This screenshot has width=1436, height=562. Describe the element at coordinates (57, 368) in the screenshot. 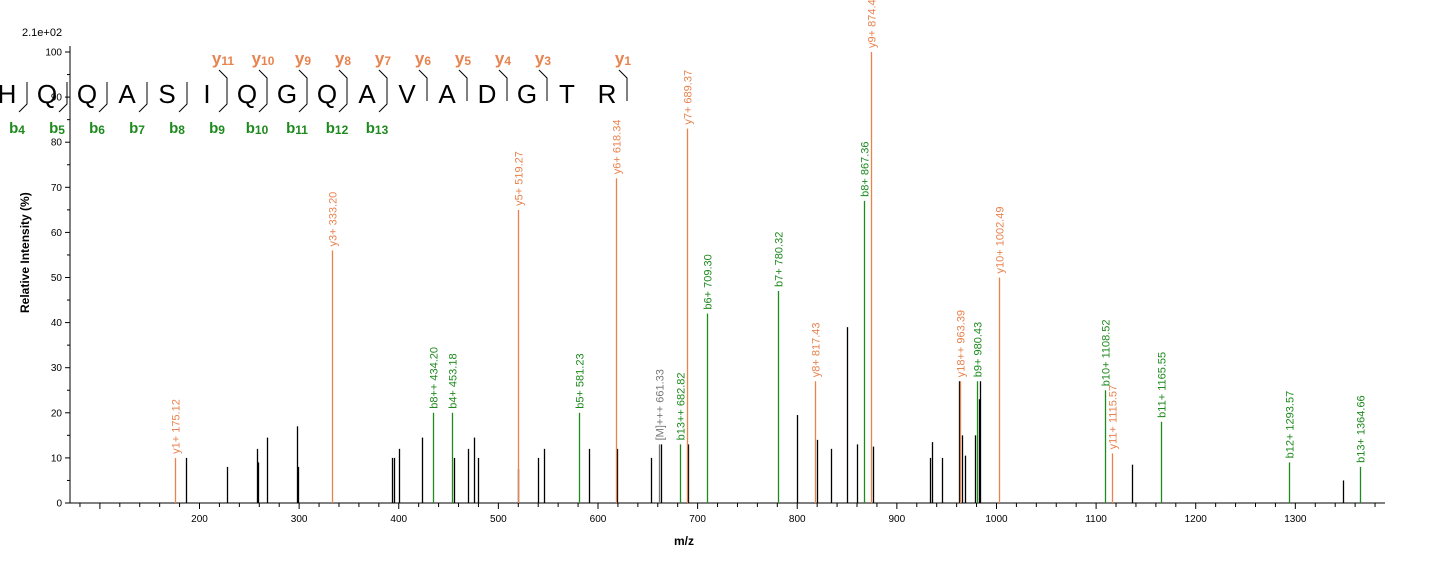

I see `y-tick-label: 30` at that location.